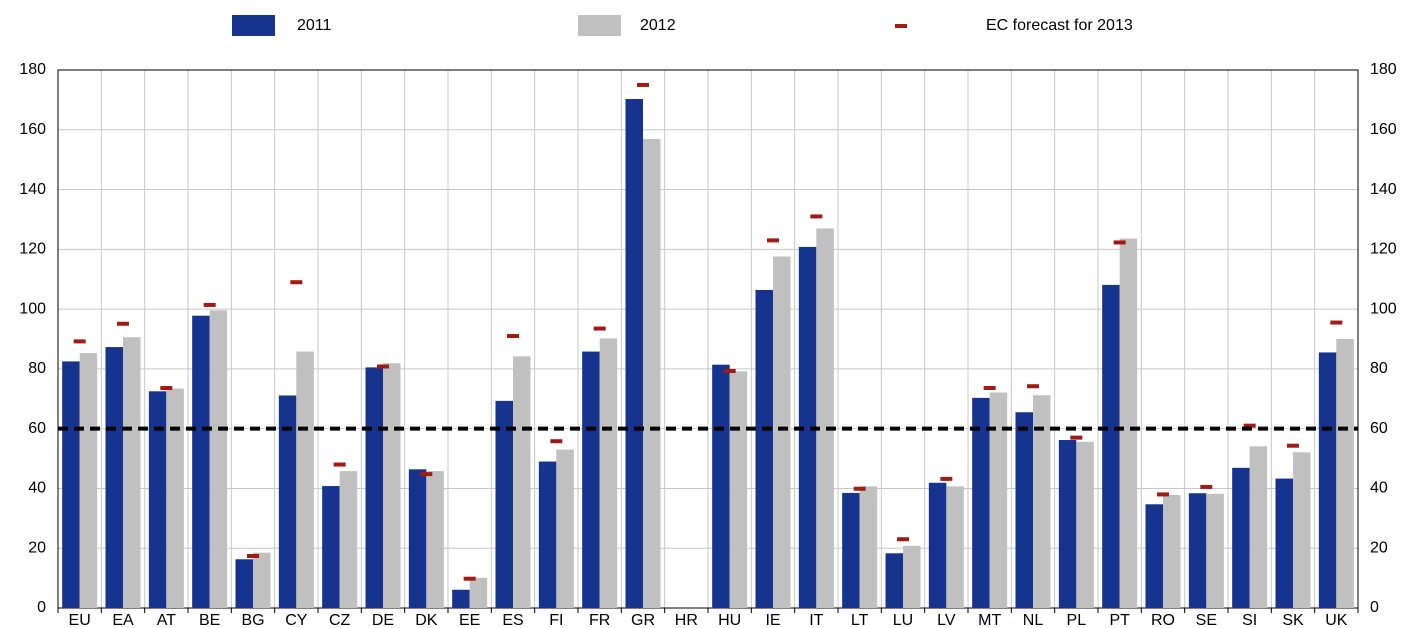  I want to click on x-tick-label: AT, so click(166, 620).